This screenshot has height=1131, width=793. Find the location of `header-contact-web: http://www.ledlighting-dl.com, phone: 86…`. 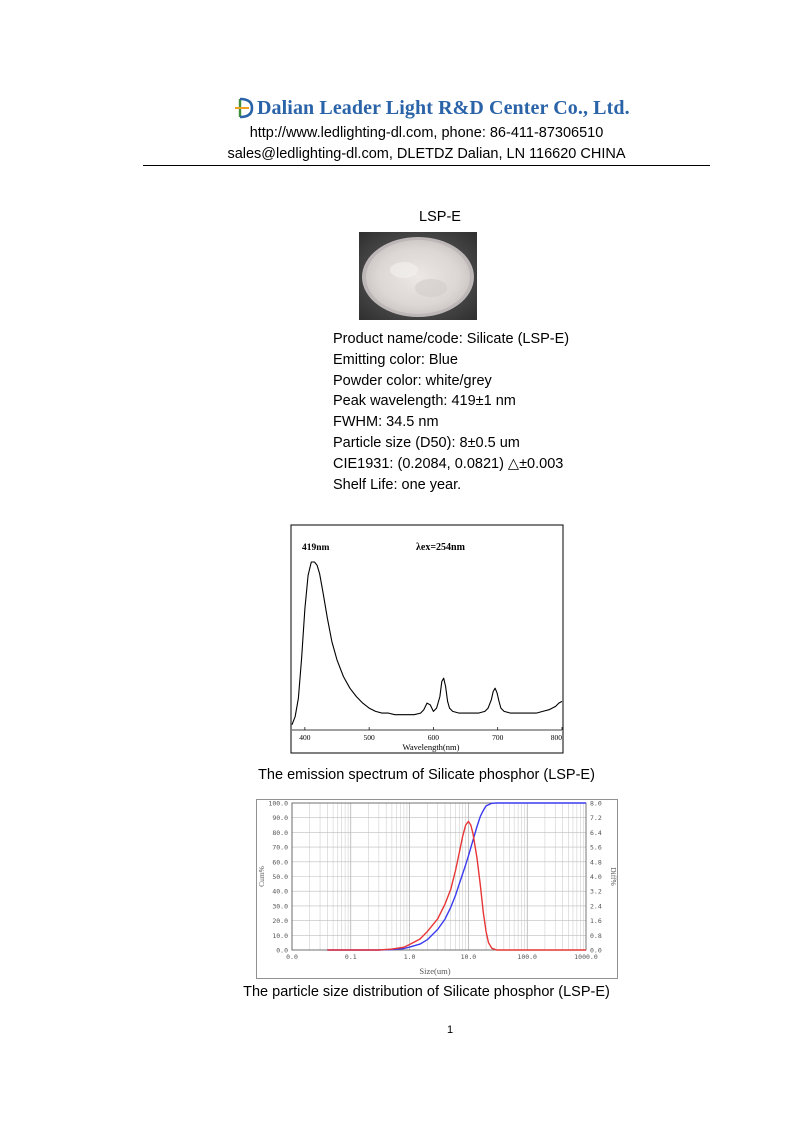

header-contact-web: http://www.ledlighting-dl.com, phone: 86… is located at coordinates (426, 133).